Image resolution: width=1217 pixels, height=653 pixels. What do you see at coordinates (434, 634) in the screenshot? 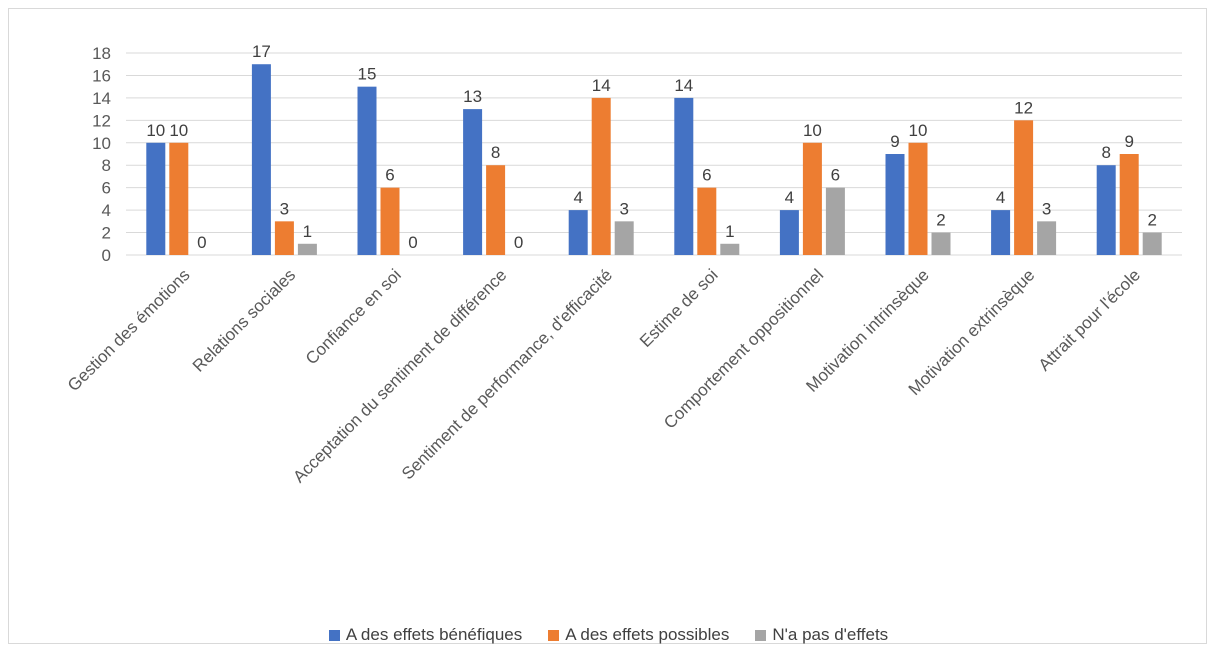
I see `legend-label: A des effets bénéfiques` at bounding box center [434, 634].